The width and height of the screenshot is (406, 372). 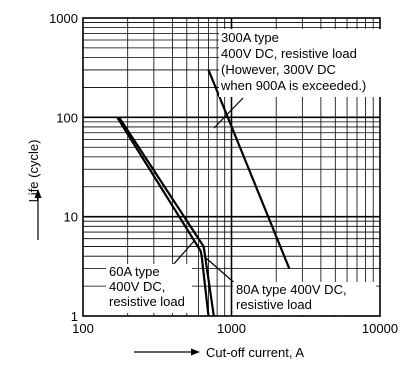 I want to click on annotation-300a-line: (However, 300V DC, so click(x=278, y=69).